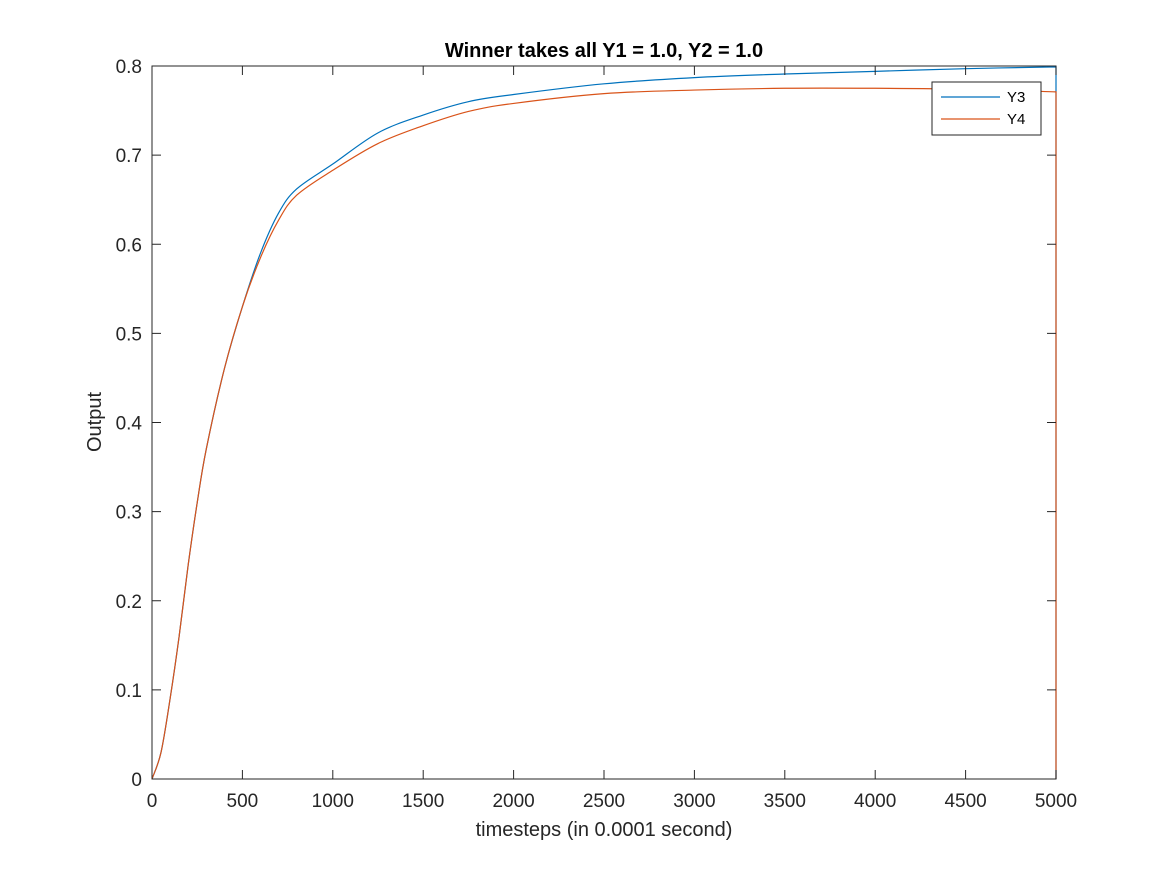 The width and height of the screenshot is (1167, 875). What do you see at coordinates (129, 602) in the screenshot?
I see `y-tick-label: 0.2` at bounding box center [129, 602].